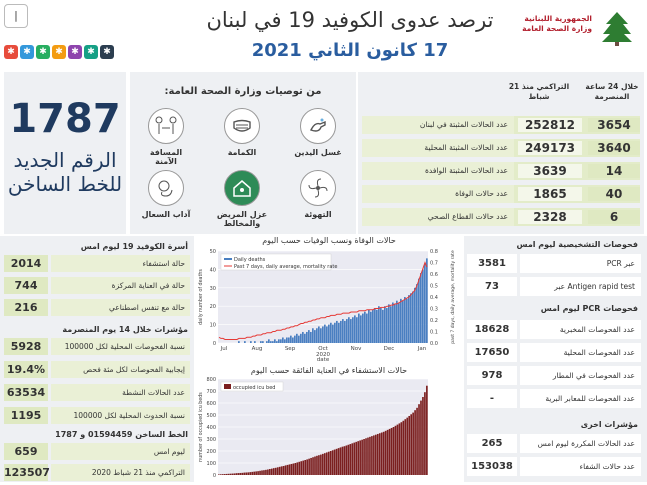 This screenshot has width=647, height=485. I want to click on share-icon-4: ✱, so click(75, 52).